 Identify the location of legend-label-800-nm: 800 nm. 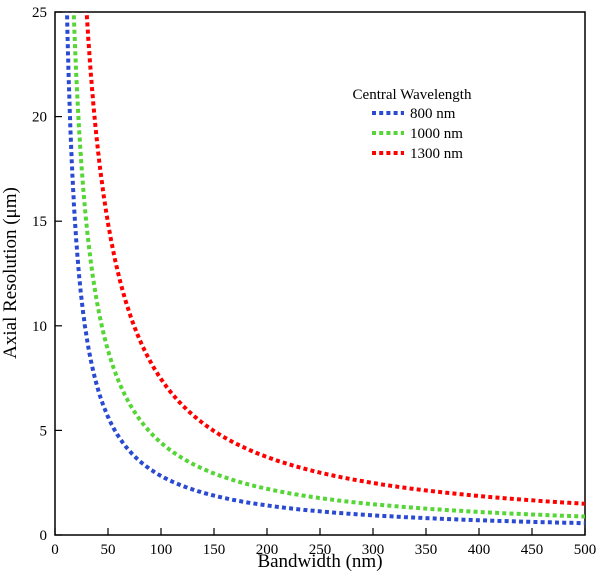
(433, 114).